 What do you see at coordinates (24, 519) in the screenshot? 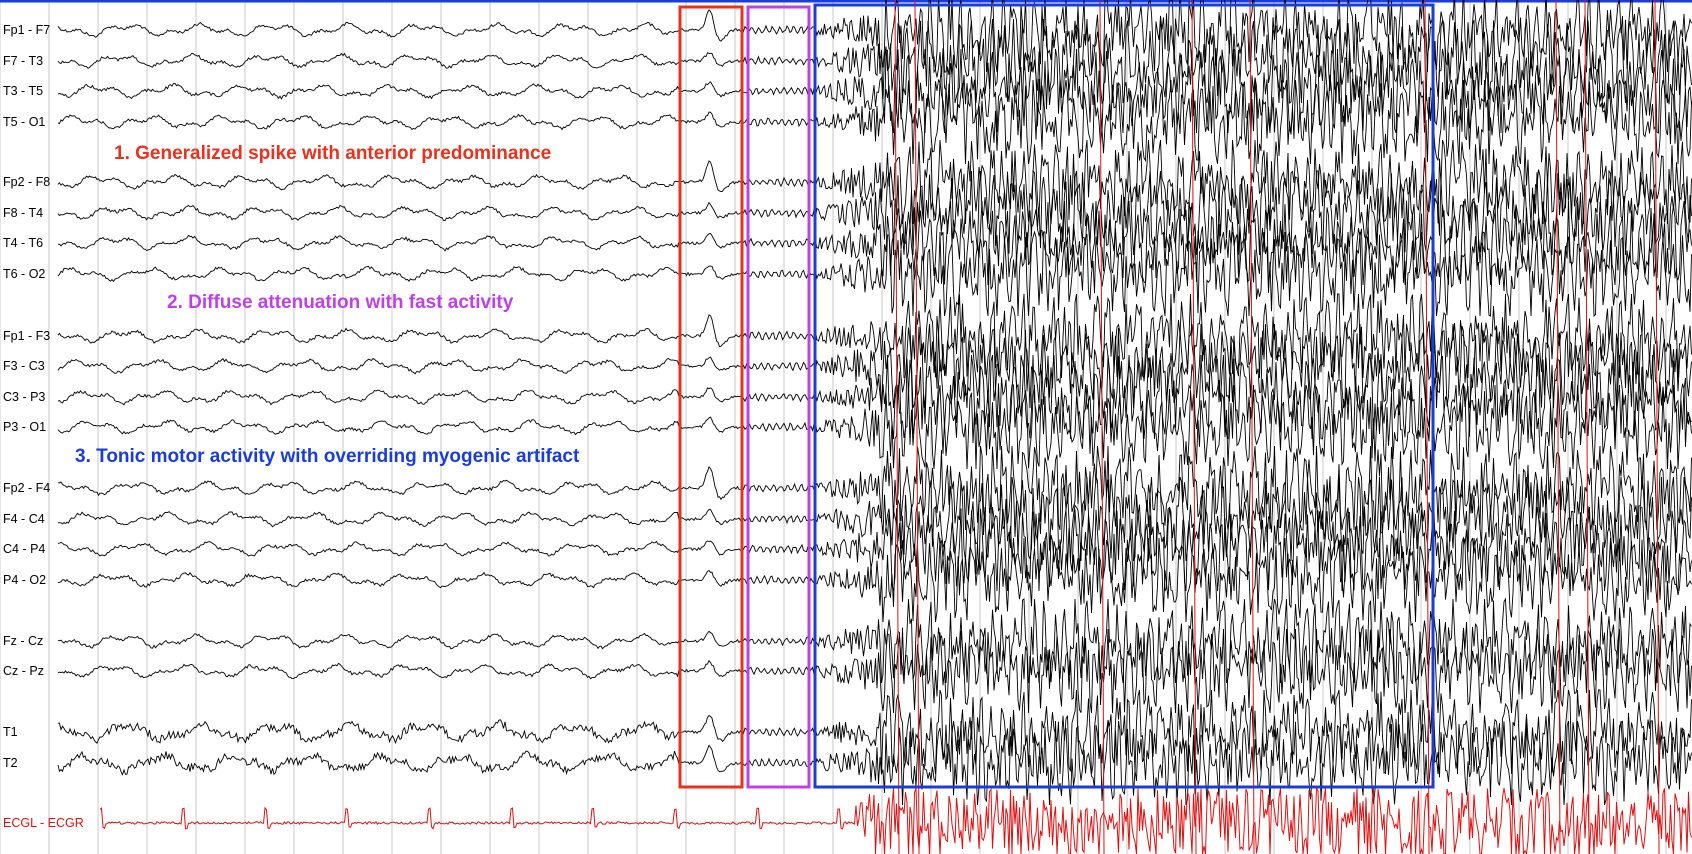
I see `channel-label-f4-c4: F4 - C4` at bounding box center [24, 519].